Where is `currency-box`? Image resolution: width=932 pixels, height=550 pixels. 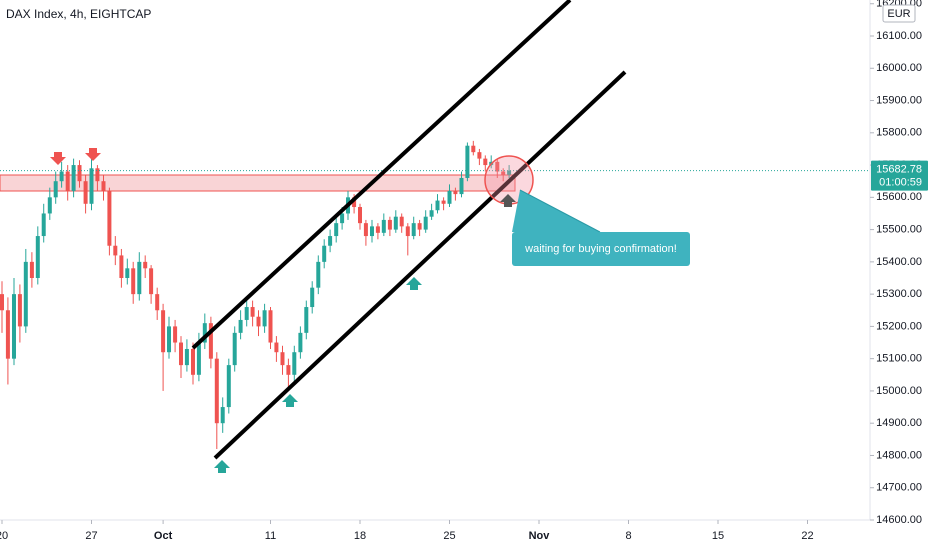 currency-box is located at coordinates (899, 13).